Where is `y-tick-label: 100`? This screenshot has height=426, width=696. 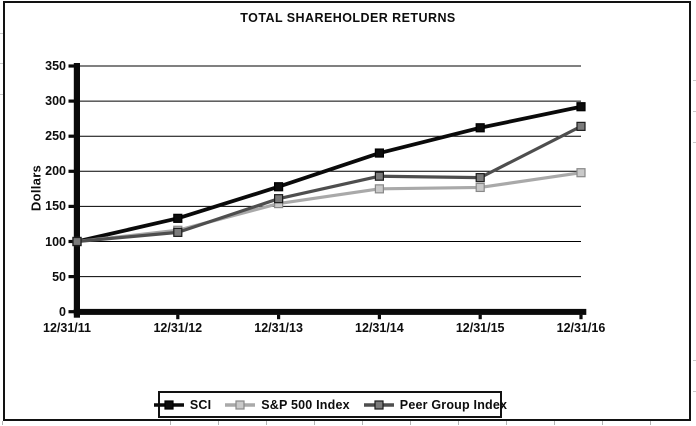
y-tick-label: 100 is located at coordinates (55, 241).